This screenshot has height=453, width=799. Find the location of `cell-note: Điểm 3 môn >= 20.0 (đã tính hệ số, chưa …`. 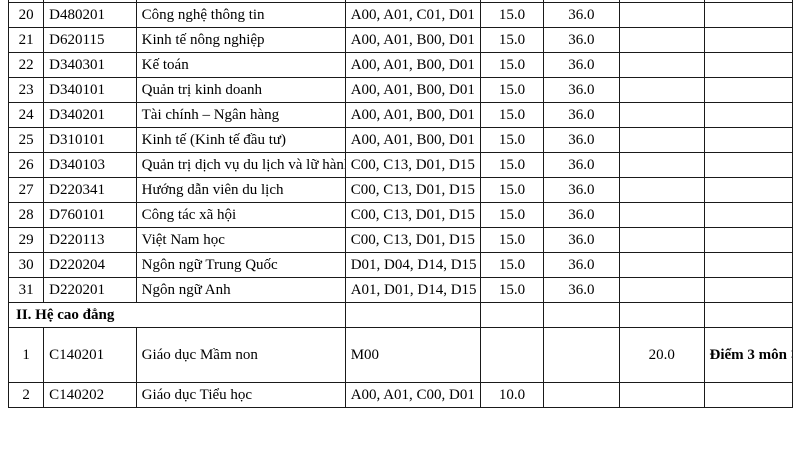

cell-note: Điểm 3 môn >= 20.0 (đã tính hệ số, chưa … is located at coordinates (748, 355).